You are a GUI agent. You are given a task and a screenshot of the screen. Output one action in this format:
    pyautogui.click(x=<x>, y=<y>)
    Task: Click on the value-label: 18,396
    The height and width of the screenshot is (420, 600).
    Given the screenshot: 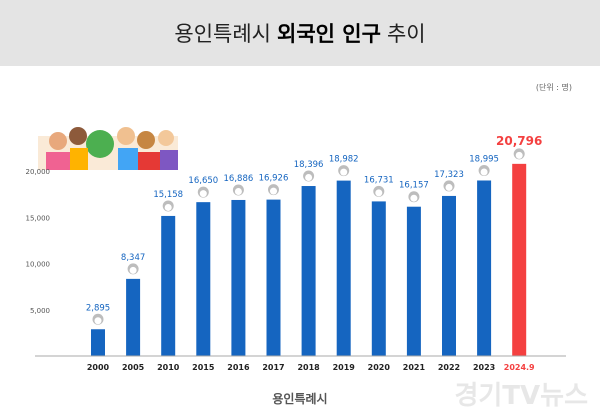 What is the action you would take?
    pyautogui.click(x=309, y=165)
    